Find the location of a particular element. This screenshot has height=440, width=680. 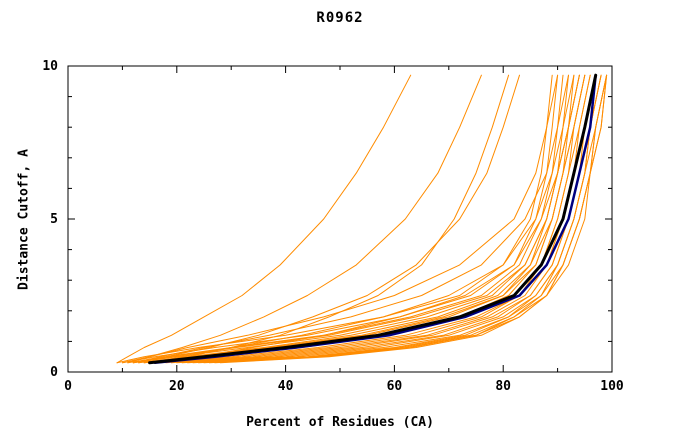

chart-title: R0962 is located at coordinates (340, 18).